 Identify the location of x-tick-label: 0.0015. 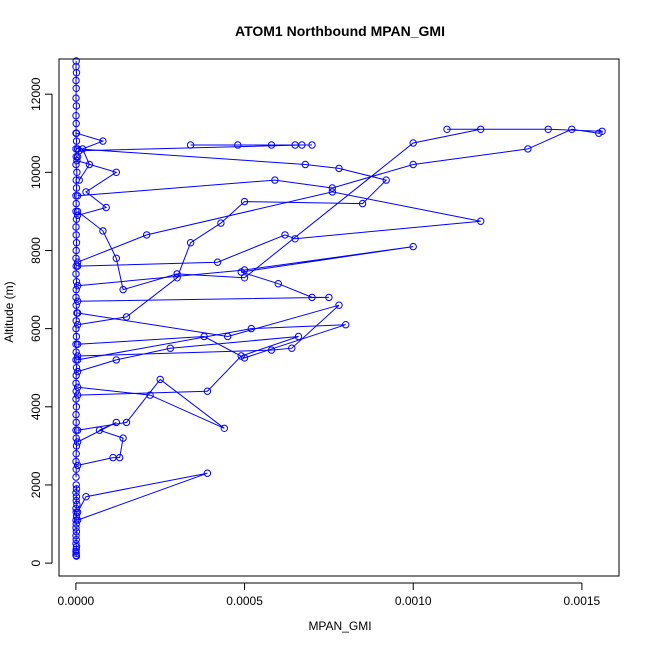
(582, 601).